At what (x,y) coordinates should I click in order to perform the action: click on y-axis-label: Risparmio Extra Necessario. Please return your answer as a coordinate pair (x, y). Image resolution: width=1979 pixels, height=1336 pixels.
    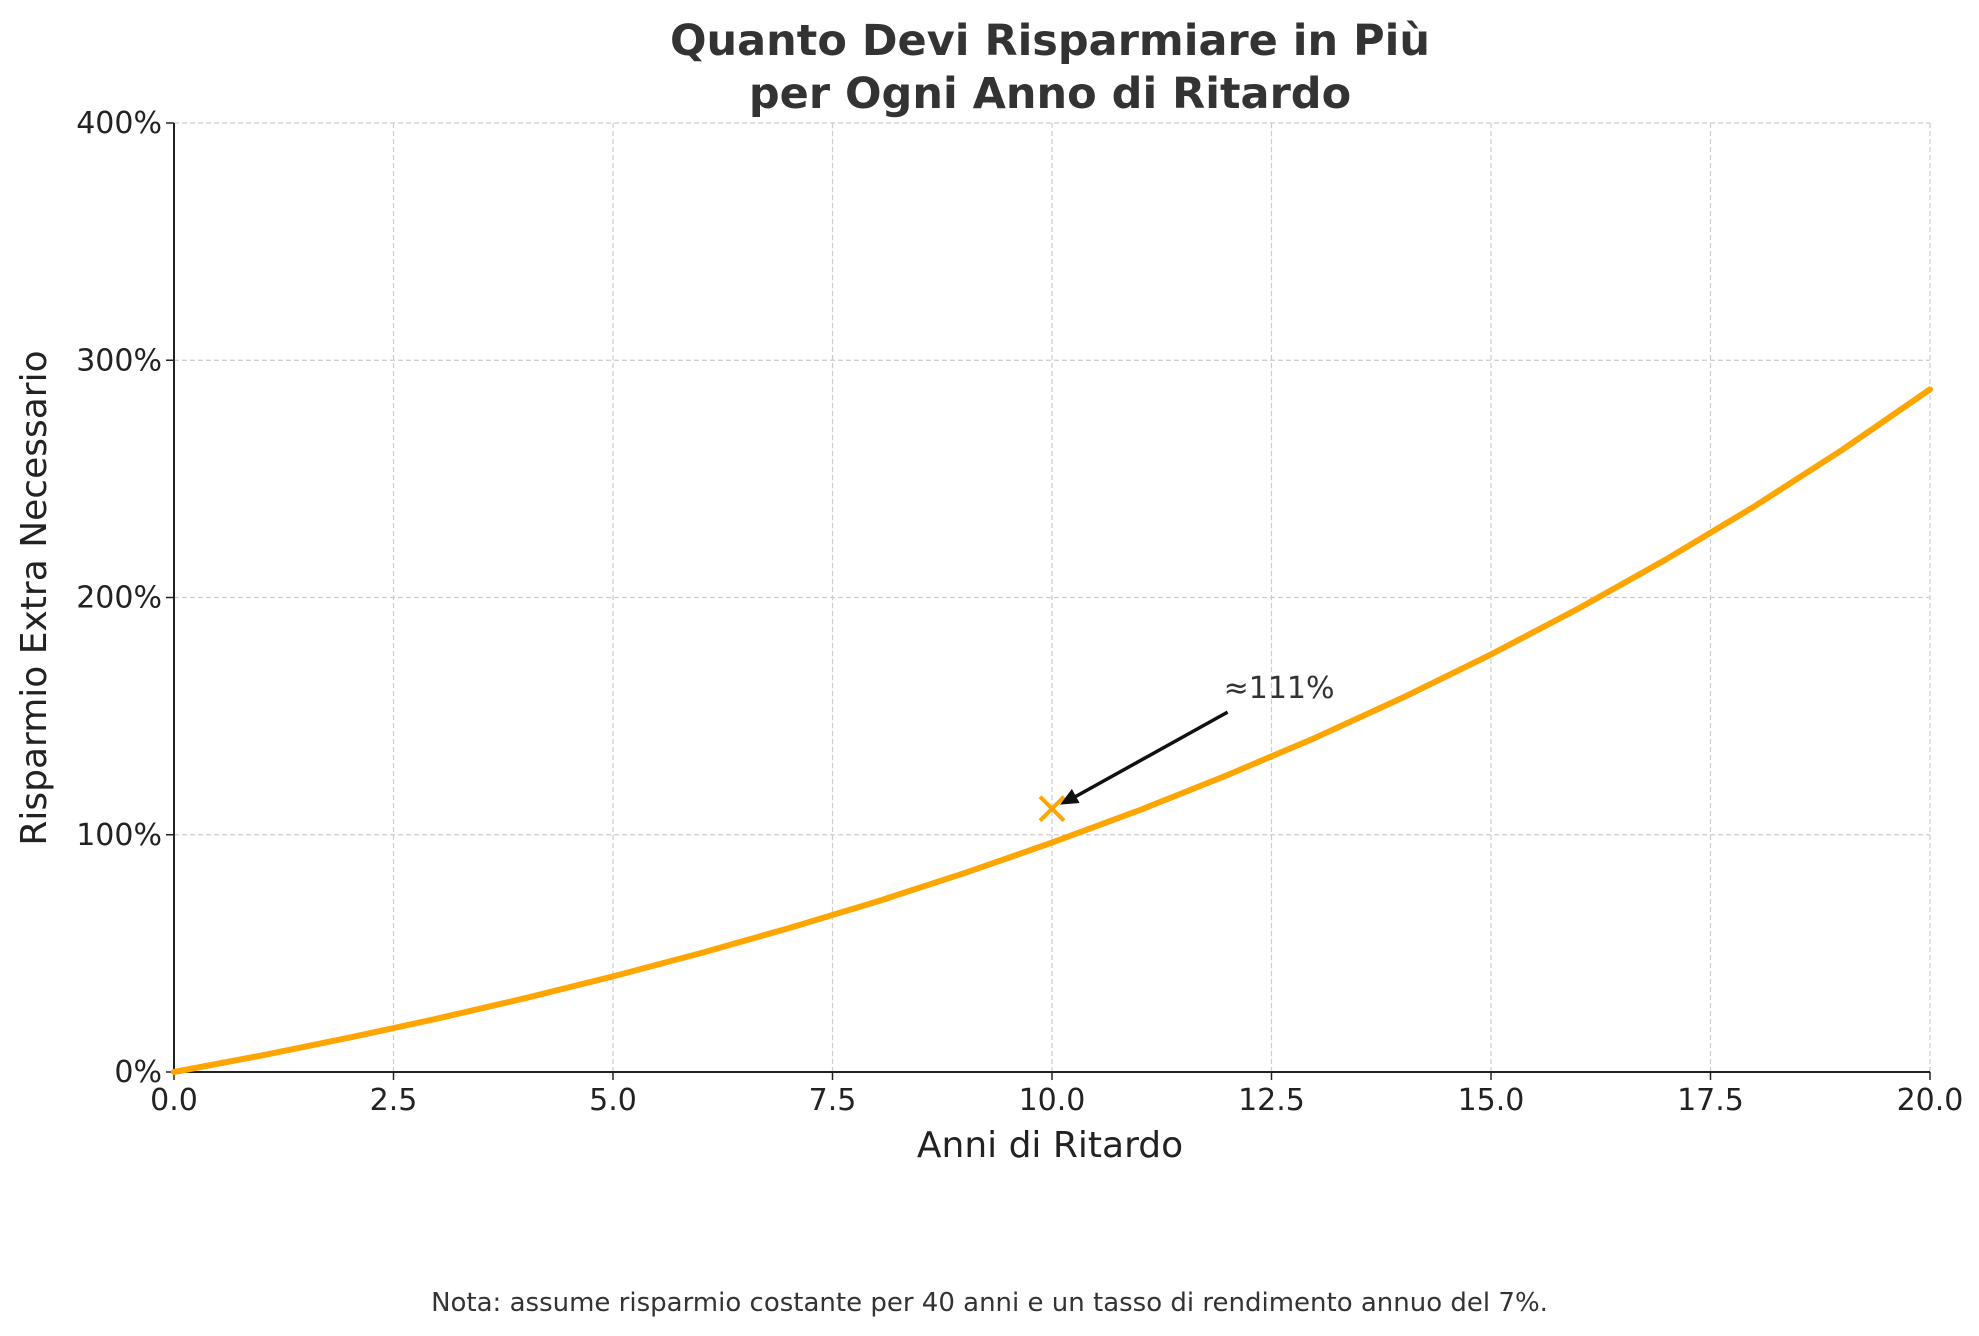
    Looking at the image, I should click on (34, 597).